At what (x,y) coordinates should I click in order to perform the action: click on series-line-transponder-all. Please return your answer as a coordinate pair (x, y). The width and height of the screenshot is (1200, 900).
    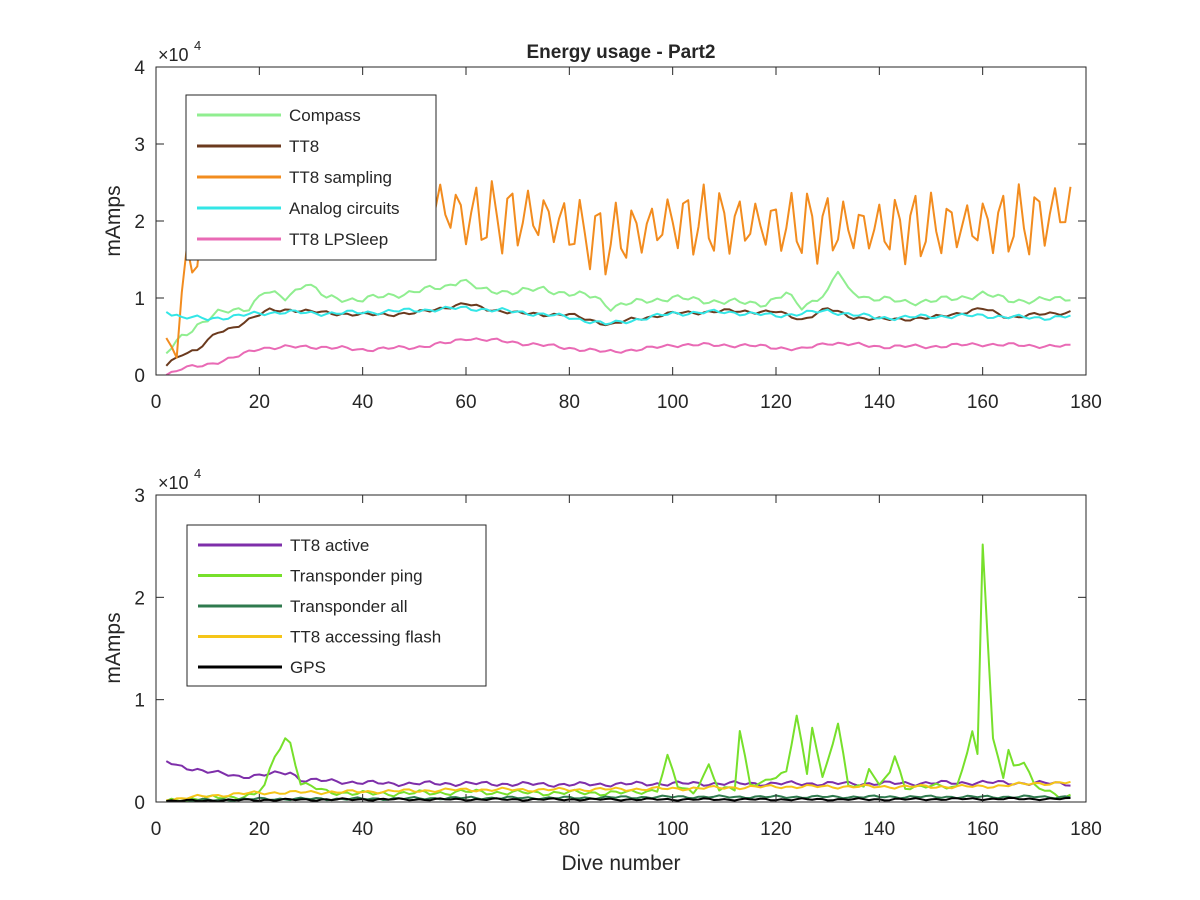
    Looking at the image, I should click on (618, 798).